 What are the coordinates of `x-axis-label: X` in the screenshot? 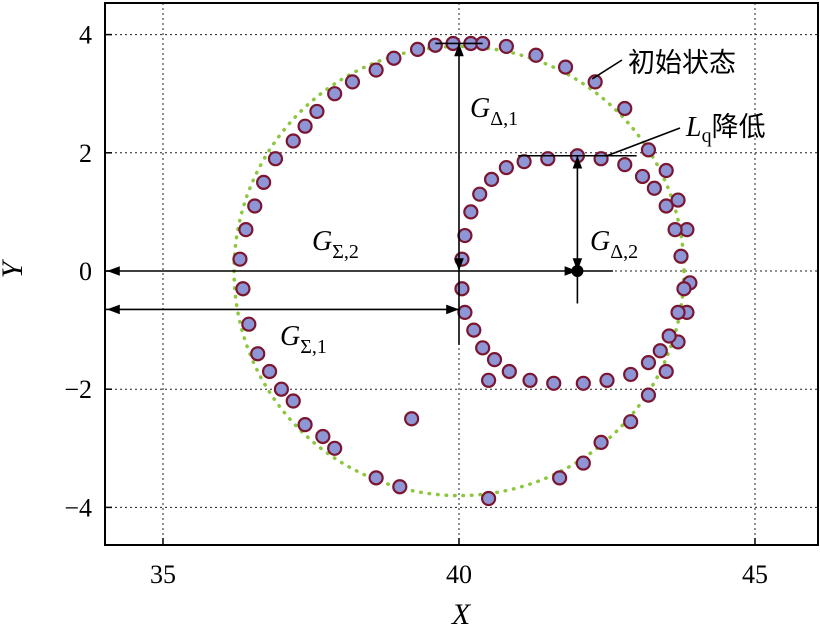 It's located at (461, 614).